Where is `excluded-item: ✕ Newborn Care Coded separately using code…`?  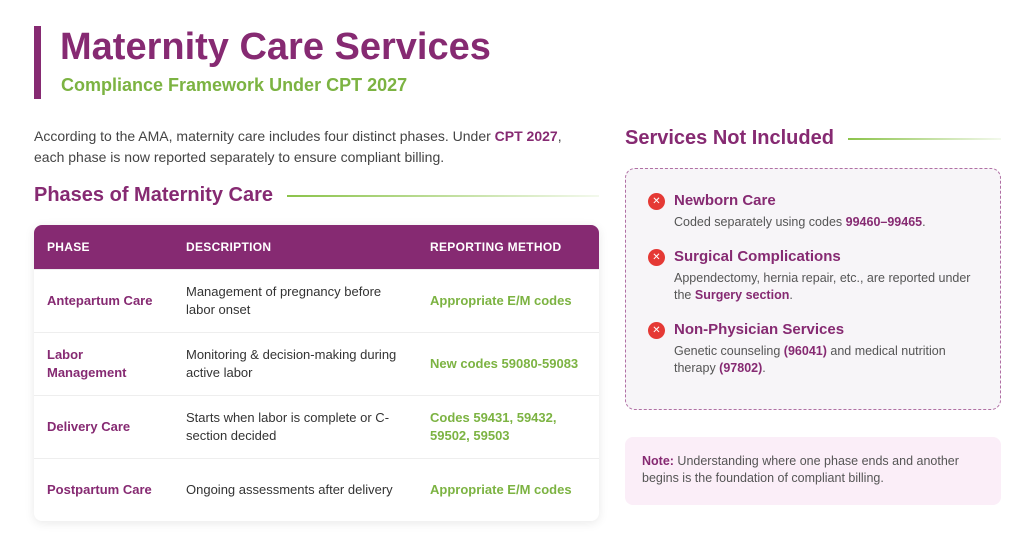
excluded-item: ✕ Newborn Care Coded separately using code… is located at coordinates (813, 211).